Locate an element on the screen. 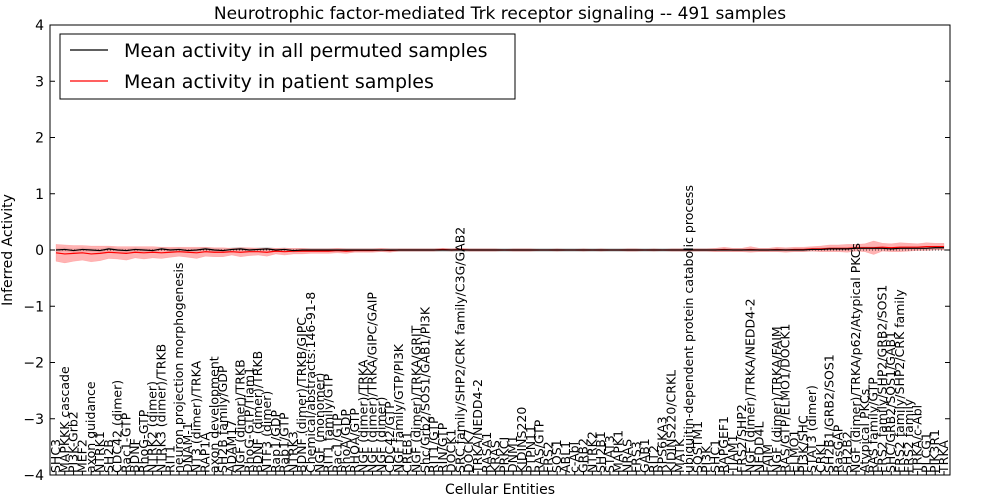  x-tick-label: SH2B1/GRB2/SOS1 is located at coordinates (829, 413).